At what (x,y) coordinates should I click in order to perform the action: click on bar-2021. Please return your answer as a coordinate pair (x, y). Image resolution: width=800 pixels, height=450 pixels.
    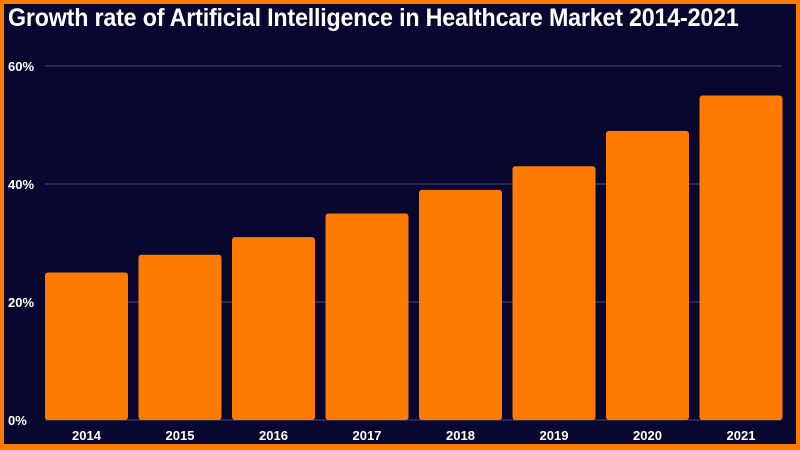
    Looking at the image, I should click on (741, 257).